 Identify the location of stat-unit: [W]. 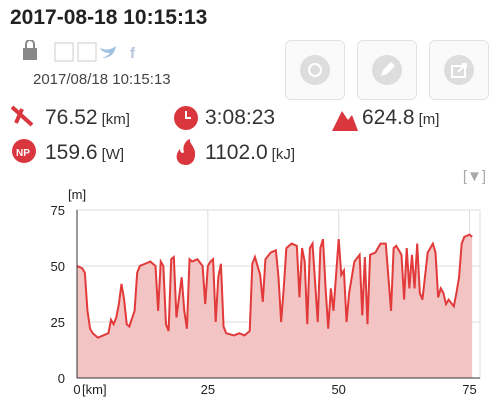
(113, 154).